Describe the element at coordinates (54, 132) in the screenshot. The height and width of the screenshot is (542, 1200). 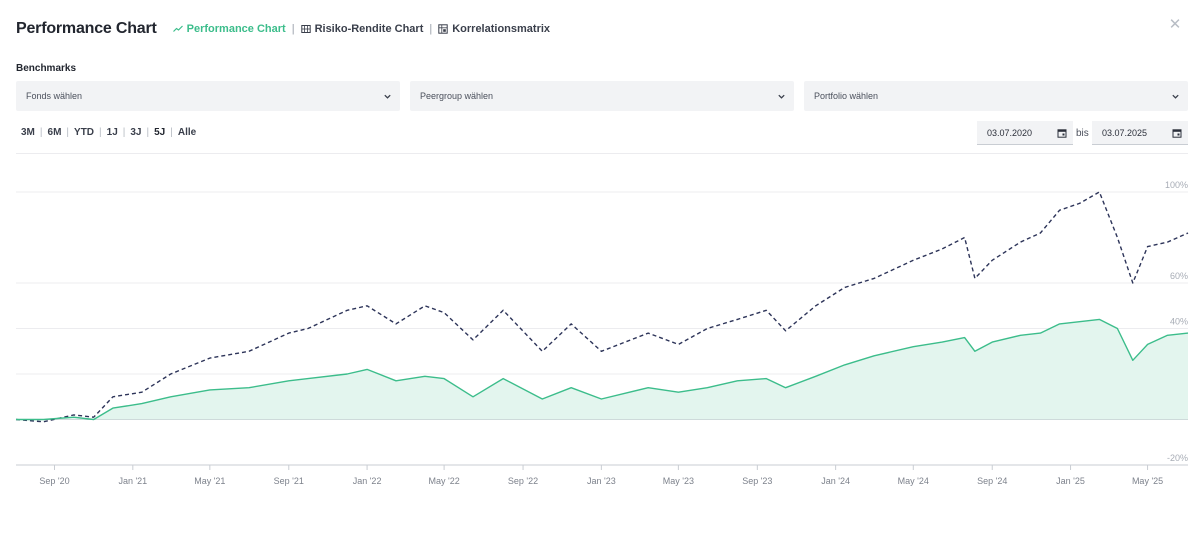
I see `range-button-6m: 6M` at that location.